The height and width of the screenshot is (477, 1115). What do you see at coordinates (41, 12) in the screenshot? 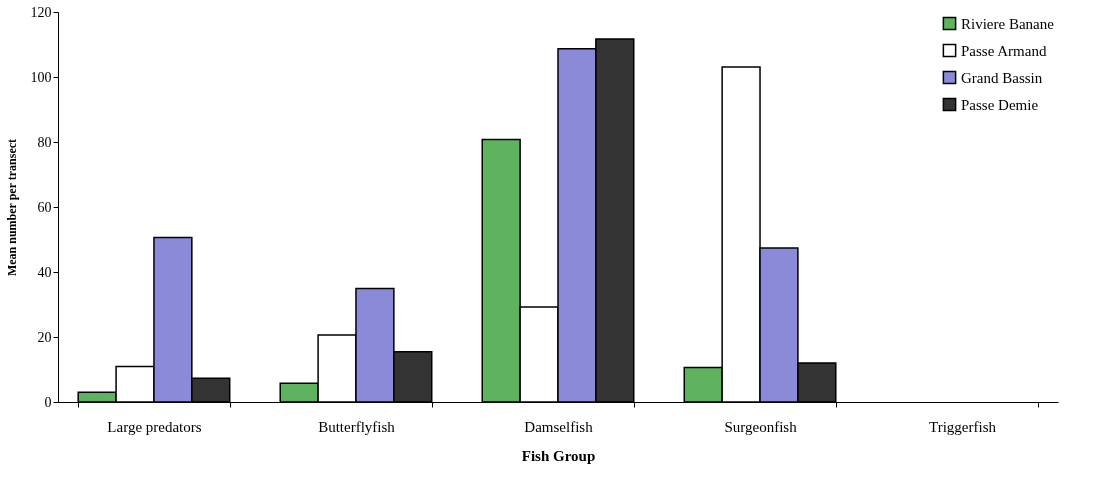
I see `y-tick-label: 120` at bounding box center [41, 12].